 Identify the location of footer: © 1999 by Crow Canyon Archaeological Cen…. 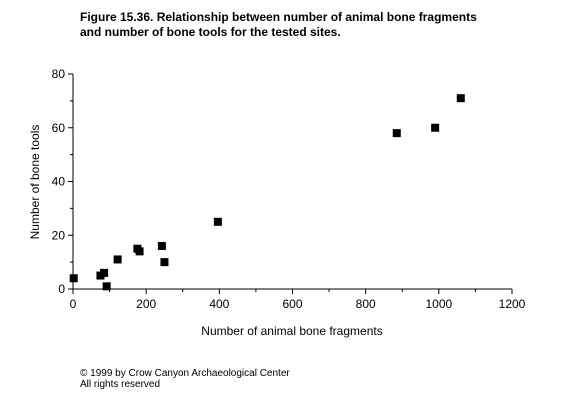
(185, 379).